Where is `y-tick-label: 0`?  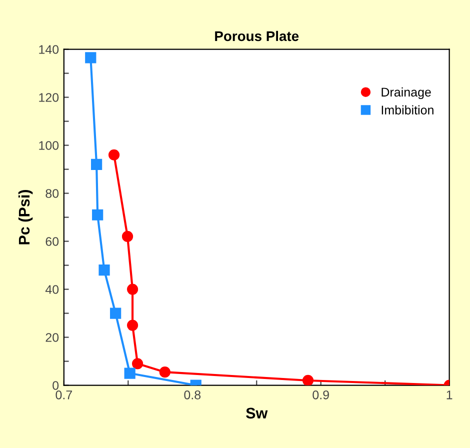 y-tick-label: 0 is located at coordinates (55, 385).